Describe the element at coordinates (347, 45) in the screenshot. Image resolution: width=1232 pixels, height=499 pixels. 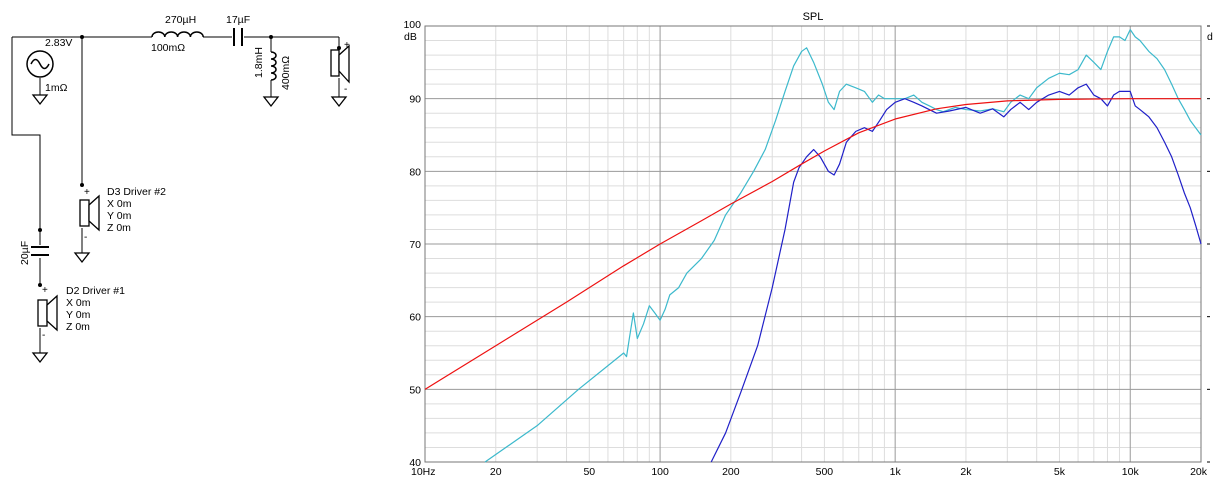
I see `tweeter-plus: +` at that location.